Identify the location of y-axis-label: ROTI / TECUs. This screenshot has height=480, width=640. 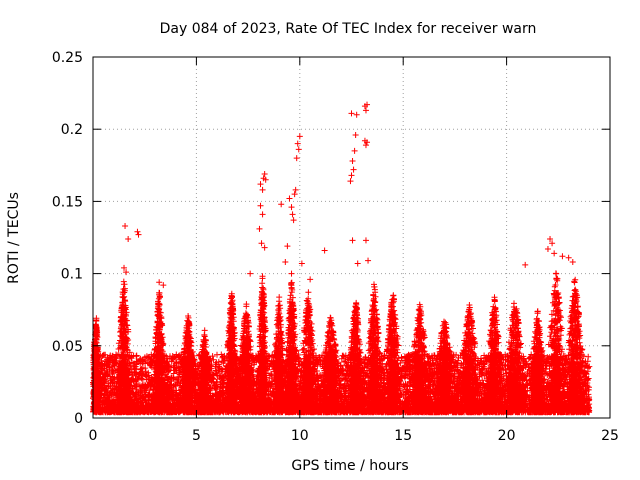
(14, 238).